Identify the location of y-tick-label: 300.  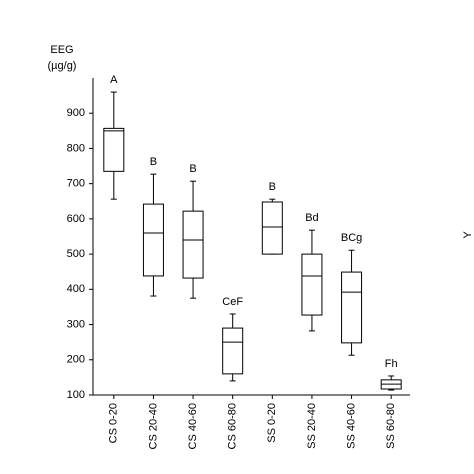
(76, 324).